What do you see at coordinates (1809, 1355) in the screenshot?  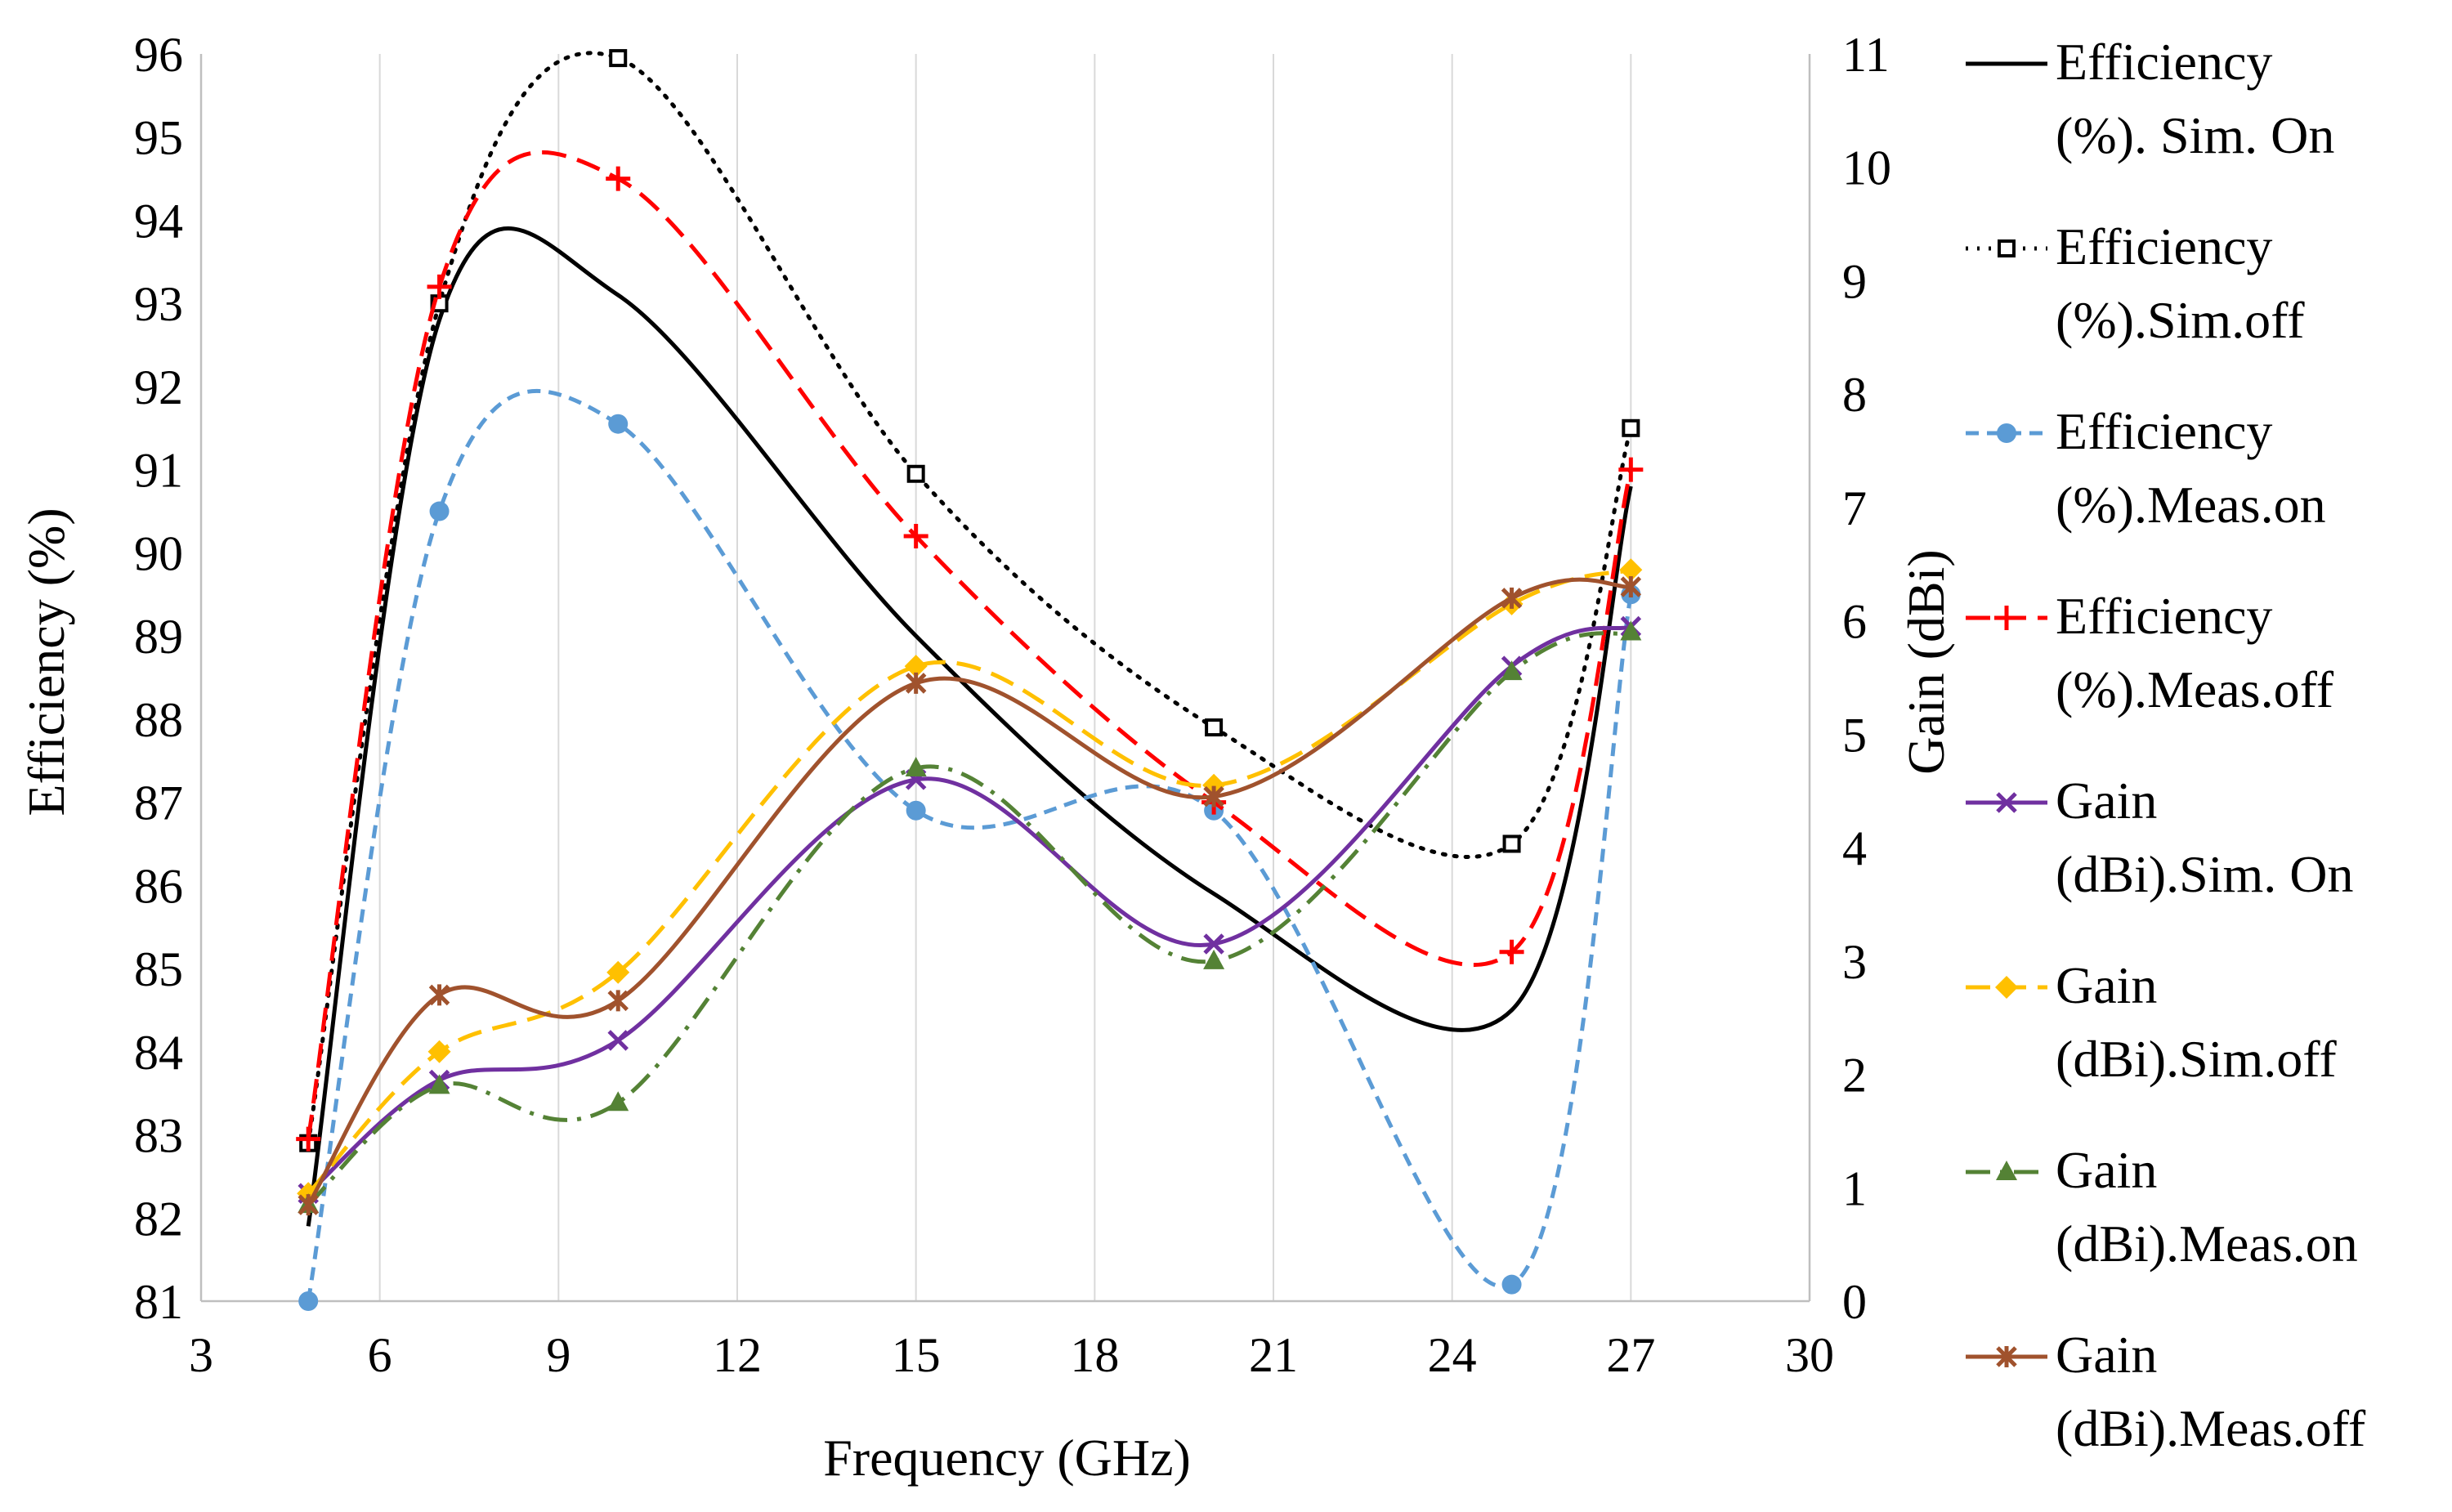 I see `x-tick-label: 30` at bounding box center [1809, 1355].